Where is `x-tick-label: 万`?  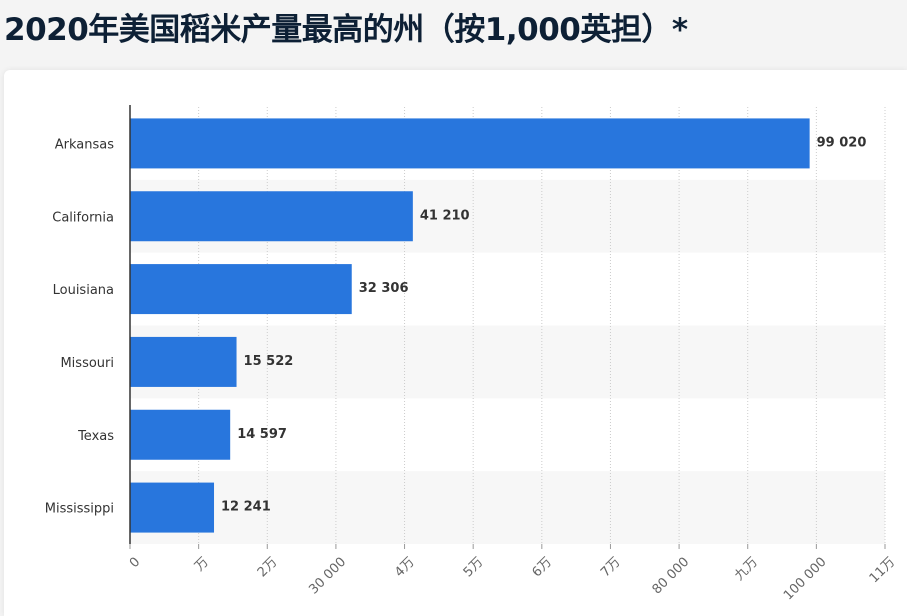 x-tick-label: 万 is located at coordinates (202, 565).